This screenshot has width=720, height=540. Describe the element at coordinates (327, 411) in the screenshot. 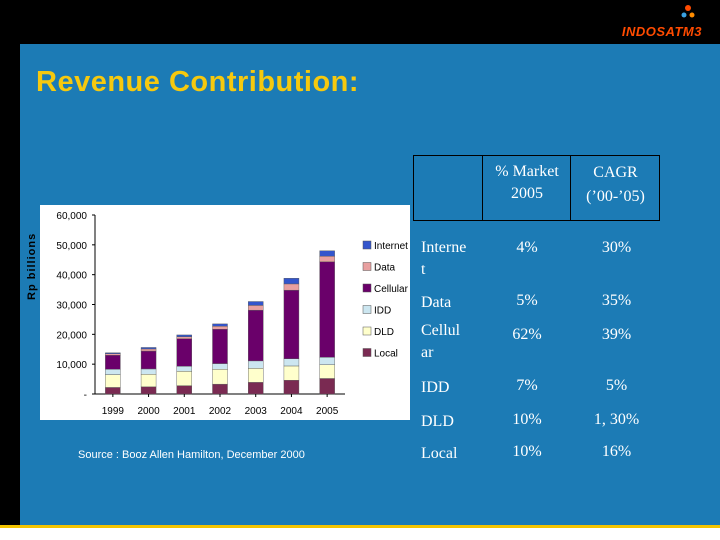

I see `x-tick-label: 2005` at that location.